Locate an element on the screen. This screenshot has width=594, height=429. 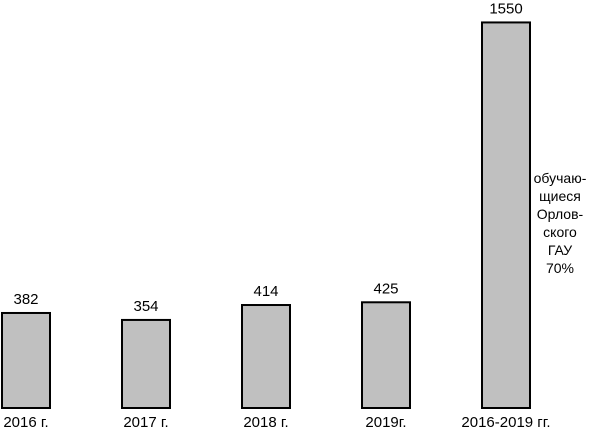
annotation-line-3: Орлов- is located at coordinates (560, 214).